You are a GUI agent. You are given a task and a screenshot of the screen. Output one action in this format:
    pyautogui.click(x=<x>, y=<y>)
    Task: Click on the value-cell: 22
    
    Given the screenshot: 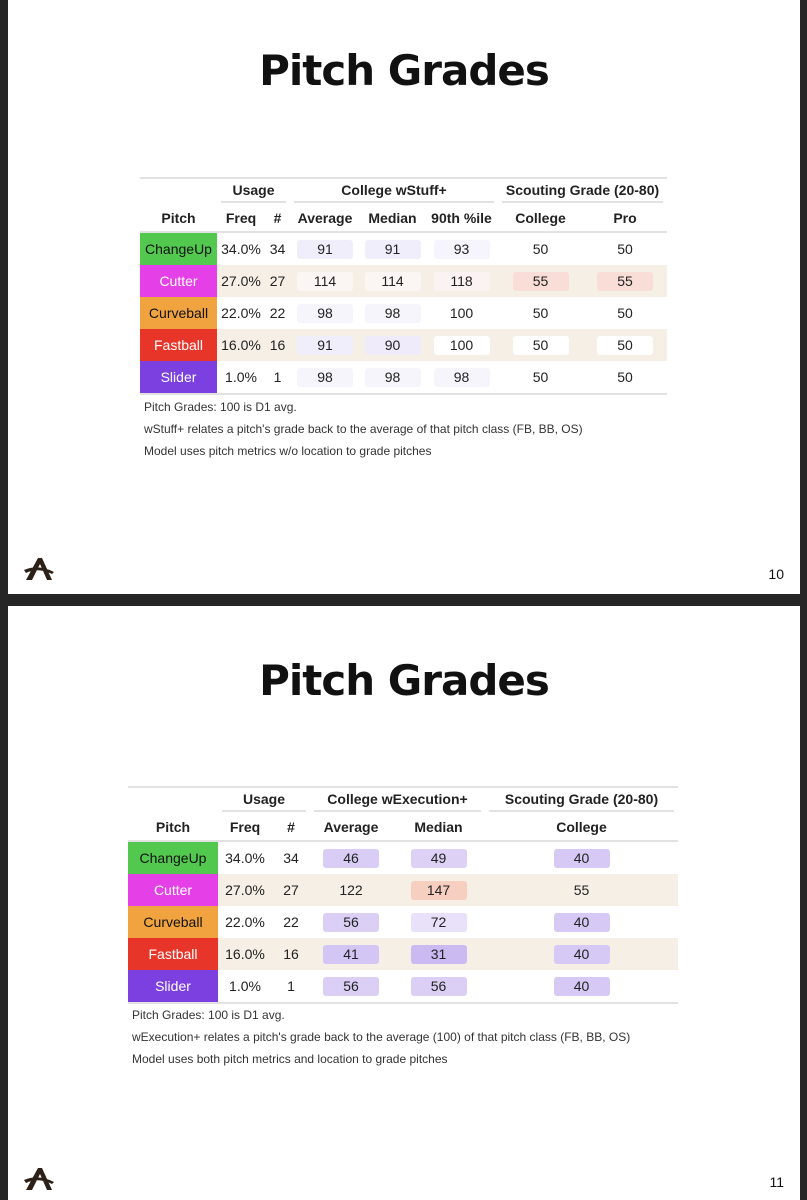 What is the action you would take?
    pyautogui.click(x=291, y=922)
    